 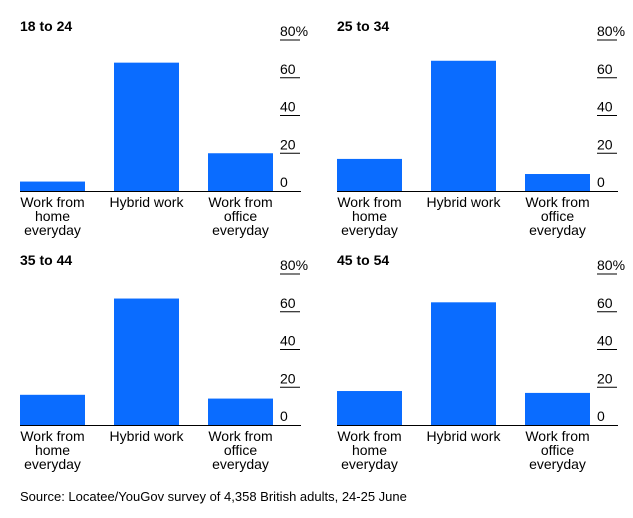 What do you see at coordinates (46, 260) in the screenshot?
I see `panel-title: 35 to 44` at bounding box center [46, 260].